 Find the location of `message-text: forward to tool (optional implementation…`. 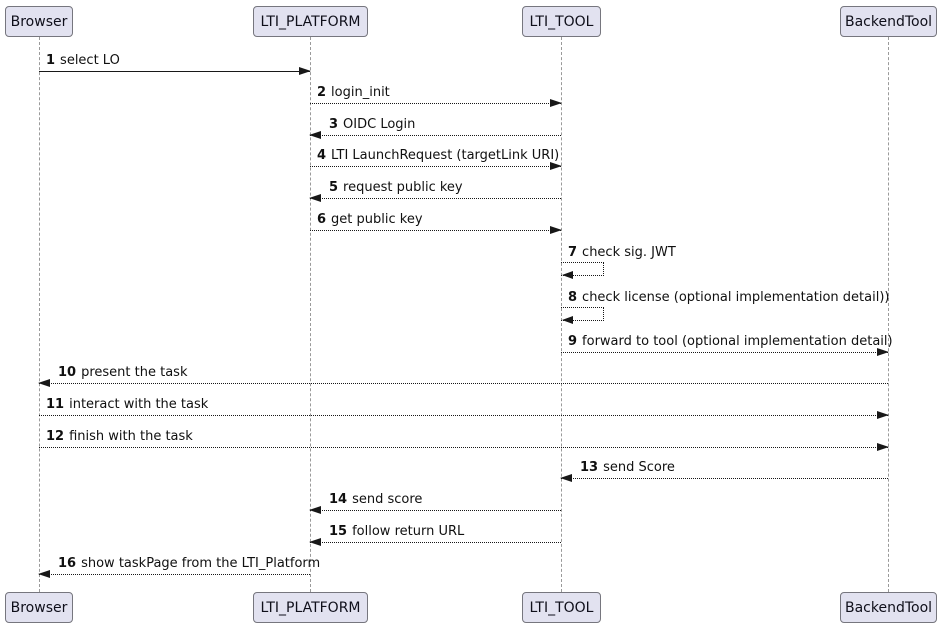

message-text: forward to tool (optional implementation… is located at coordinates (737, 341).